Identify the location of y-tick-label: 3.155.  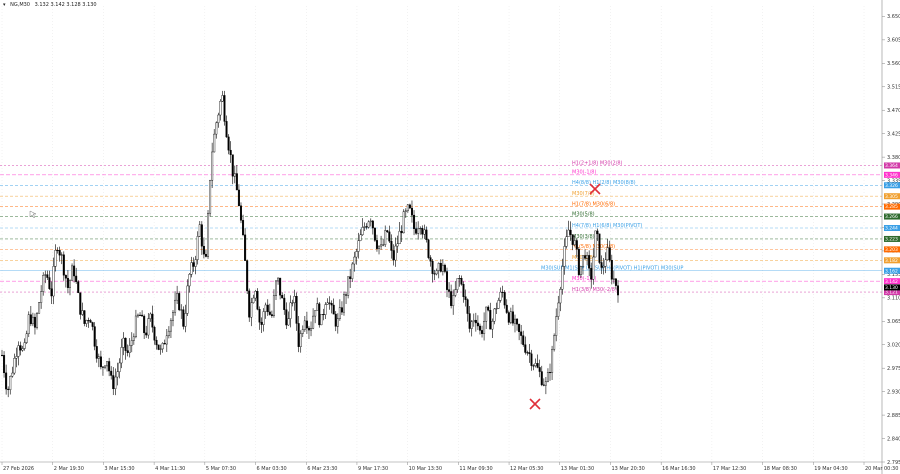
(893, 275).